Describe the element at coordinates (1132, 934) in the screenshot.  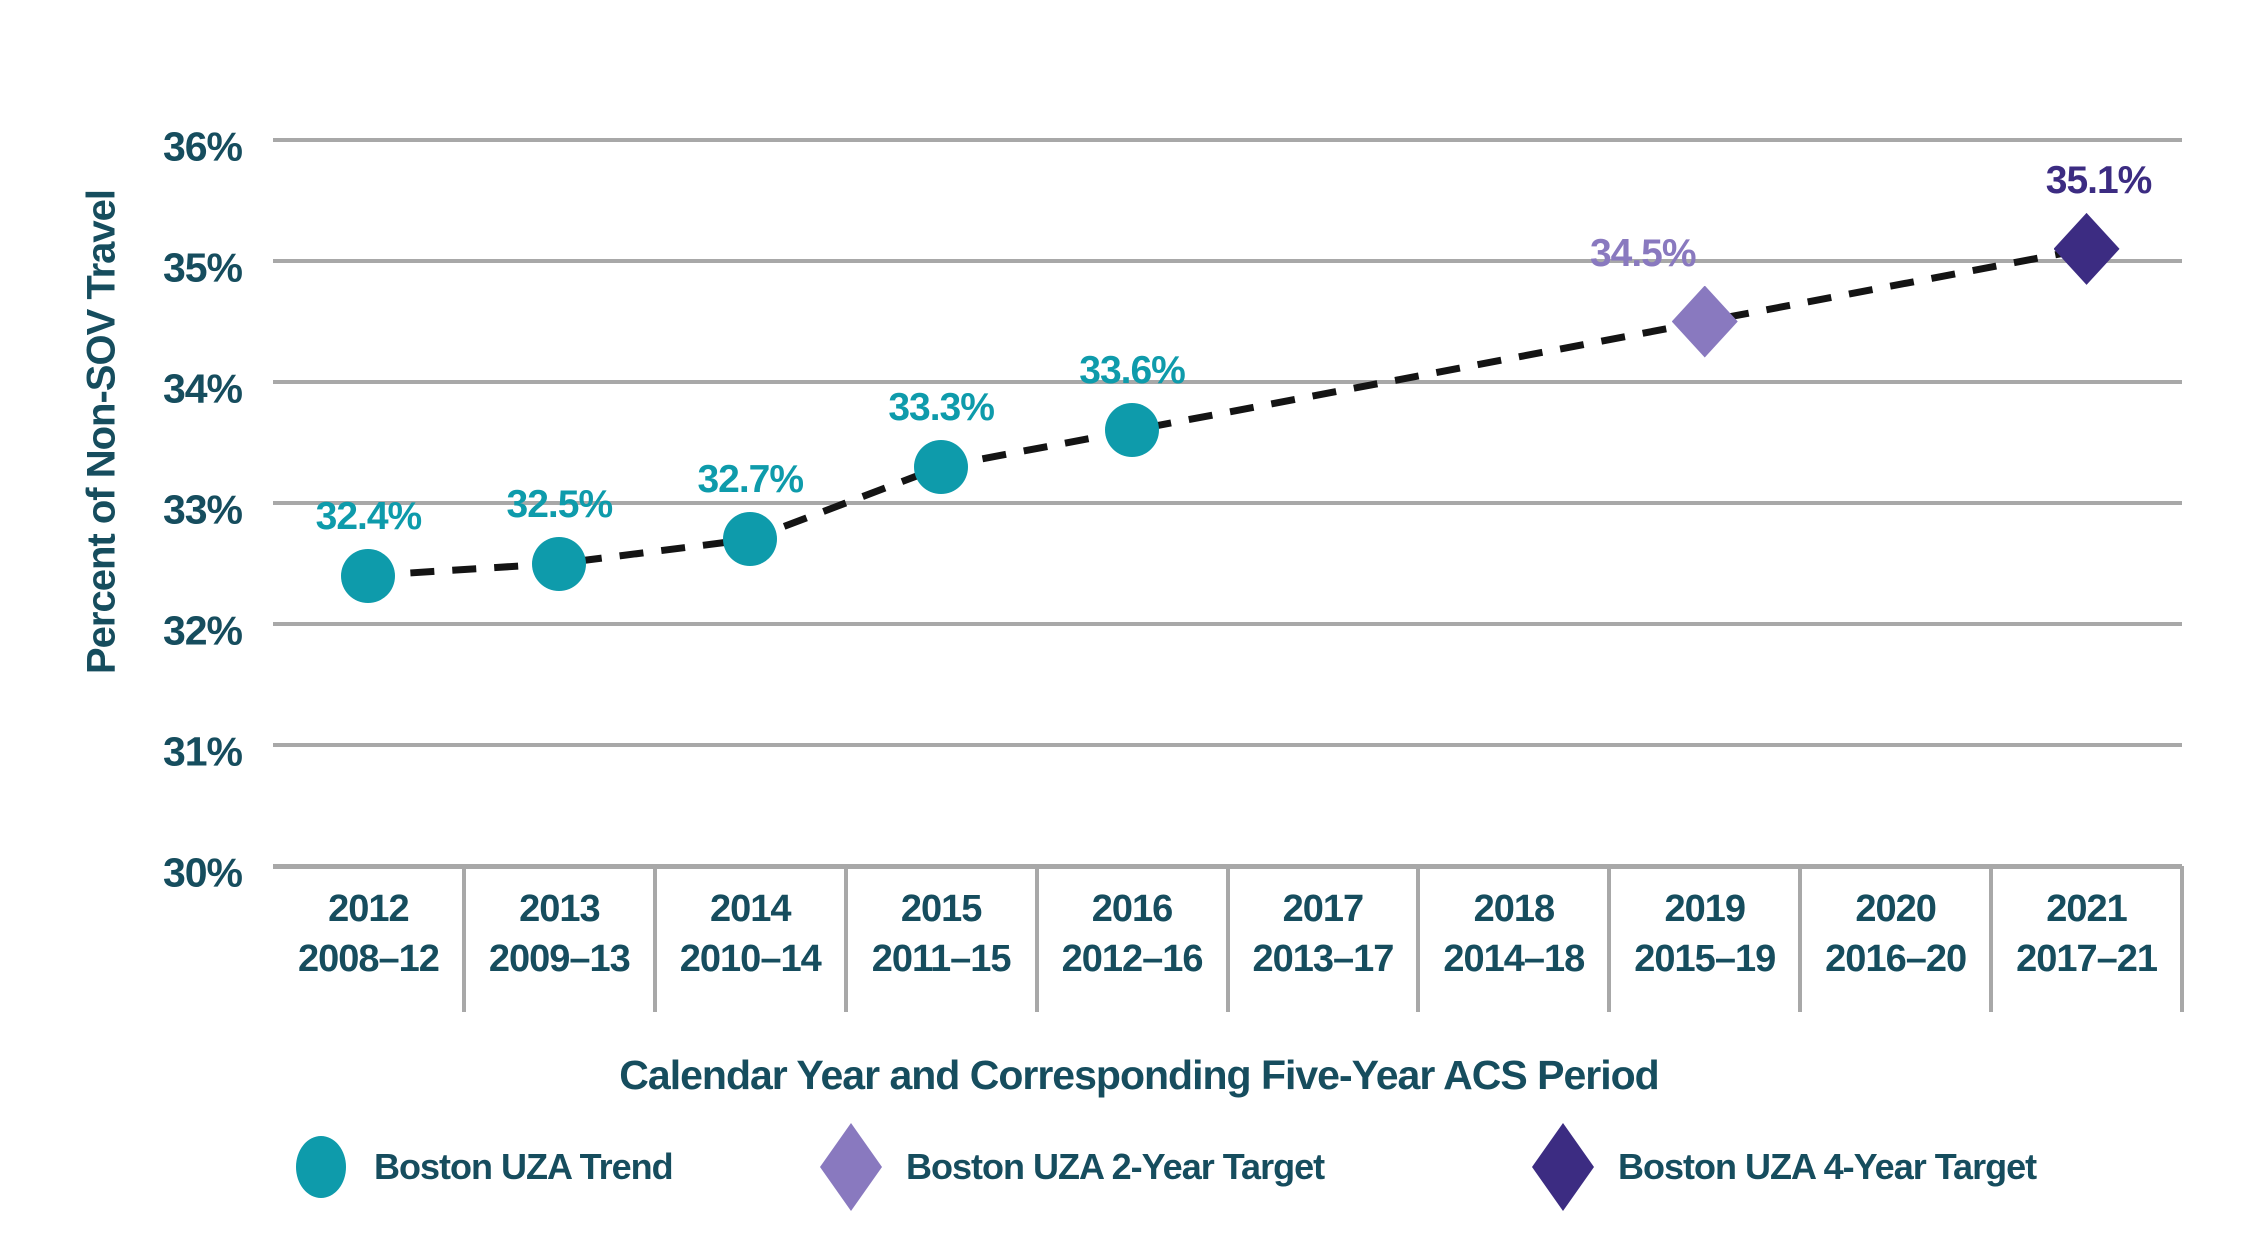
I see `x-axis-category-label: 2016 2012–16` at that location.